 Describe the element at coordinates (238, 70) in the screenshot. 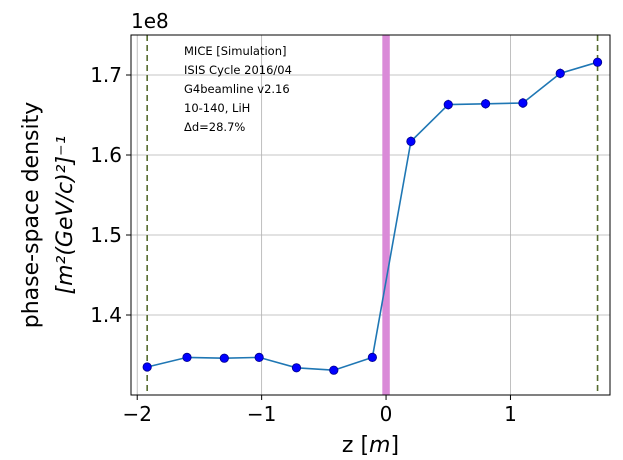

I see `annotation-line: ISIS Cycle 2016/04` at that location.